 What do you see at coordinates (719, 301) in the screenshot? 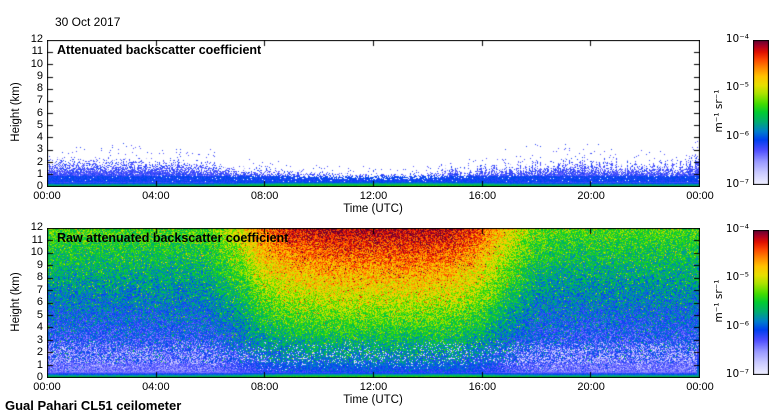
I see `bottom-colorbar-unit-label: m⁻¹ sr⁻¹` at bounding box center [719, 301].